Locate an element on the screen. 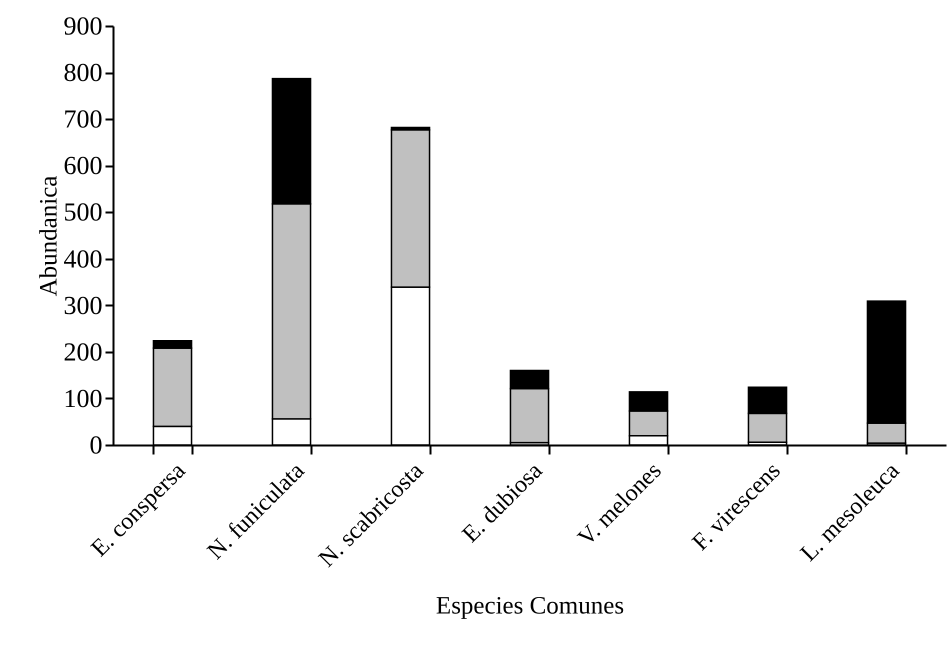 The width and height of the screenshot is (948, 661). y-tick-label: 0 is located at coordinates (96, 445).